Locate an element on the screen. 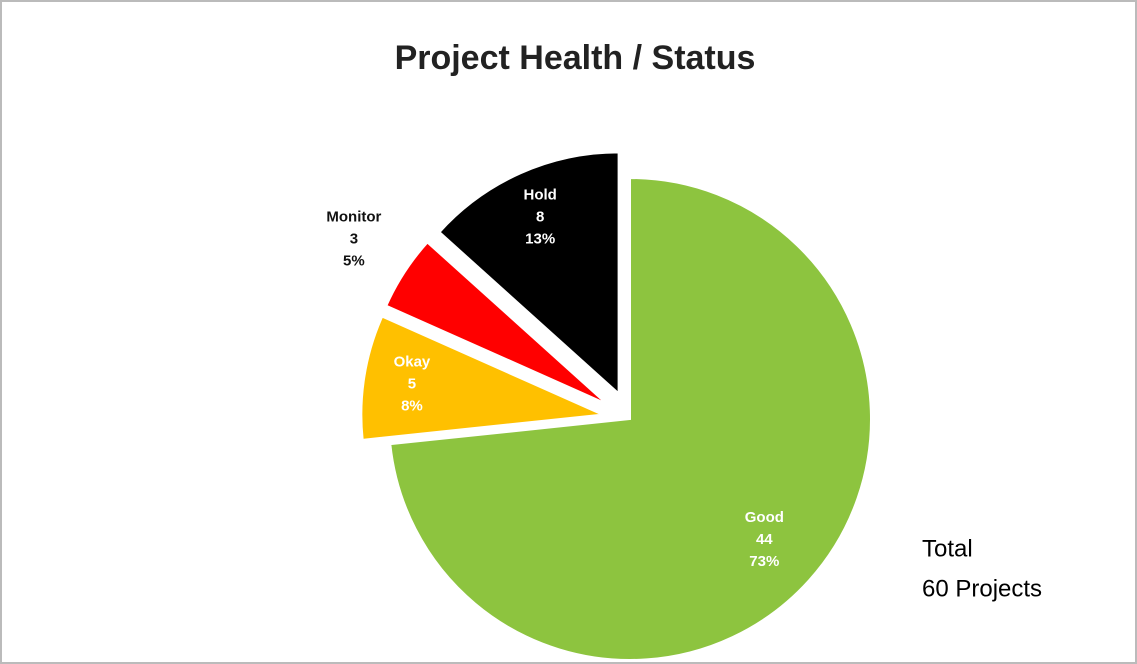  annotation: Total is located at coordinates (947, 548).